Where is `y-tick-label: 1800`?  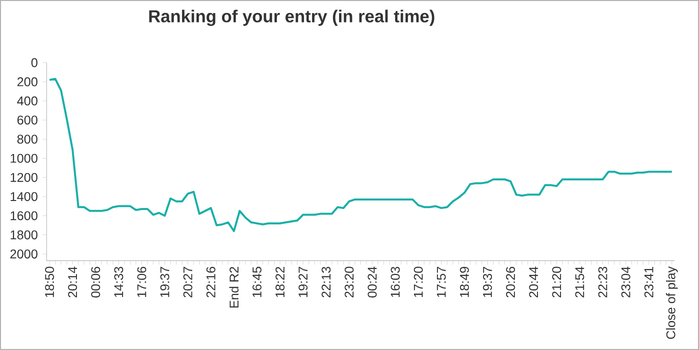 y-tick-label: 1800 is located at coordinates (24, 235).